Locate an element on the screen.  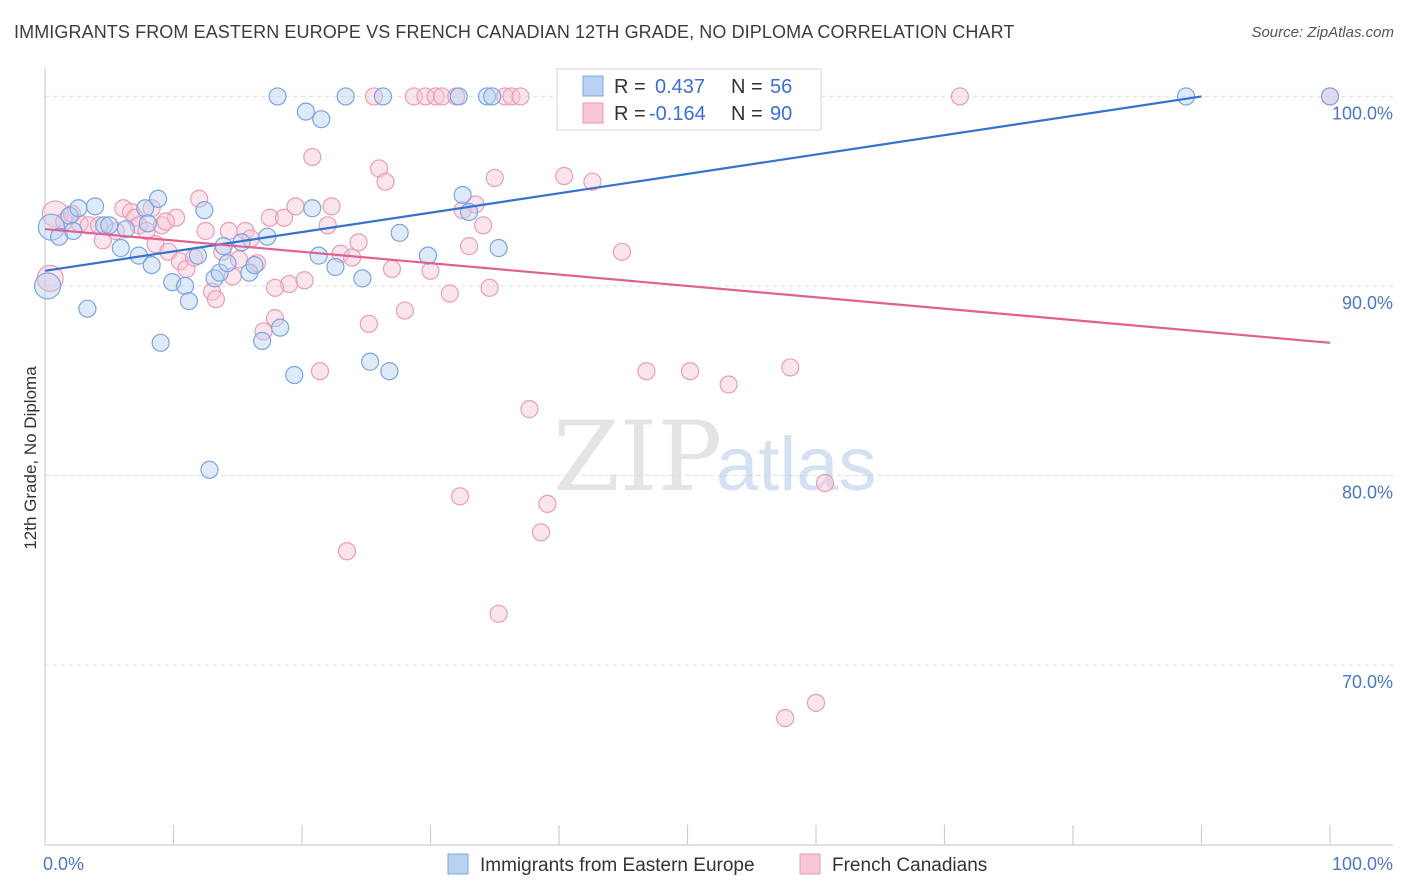
legend-label-eastern-europe: Immigrants from Eastern Europe is located at coordinates (617, 865).